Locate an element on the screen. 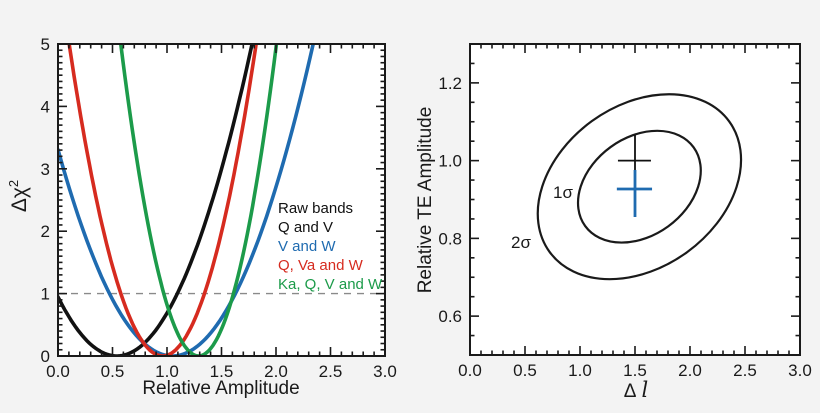  blue-cross is located at coordinates (634, 193).